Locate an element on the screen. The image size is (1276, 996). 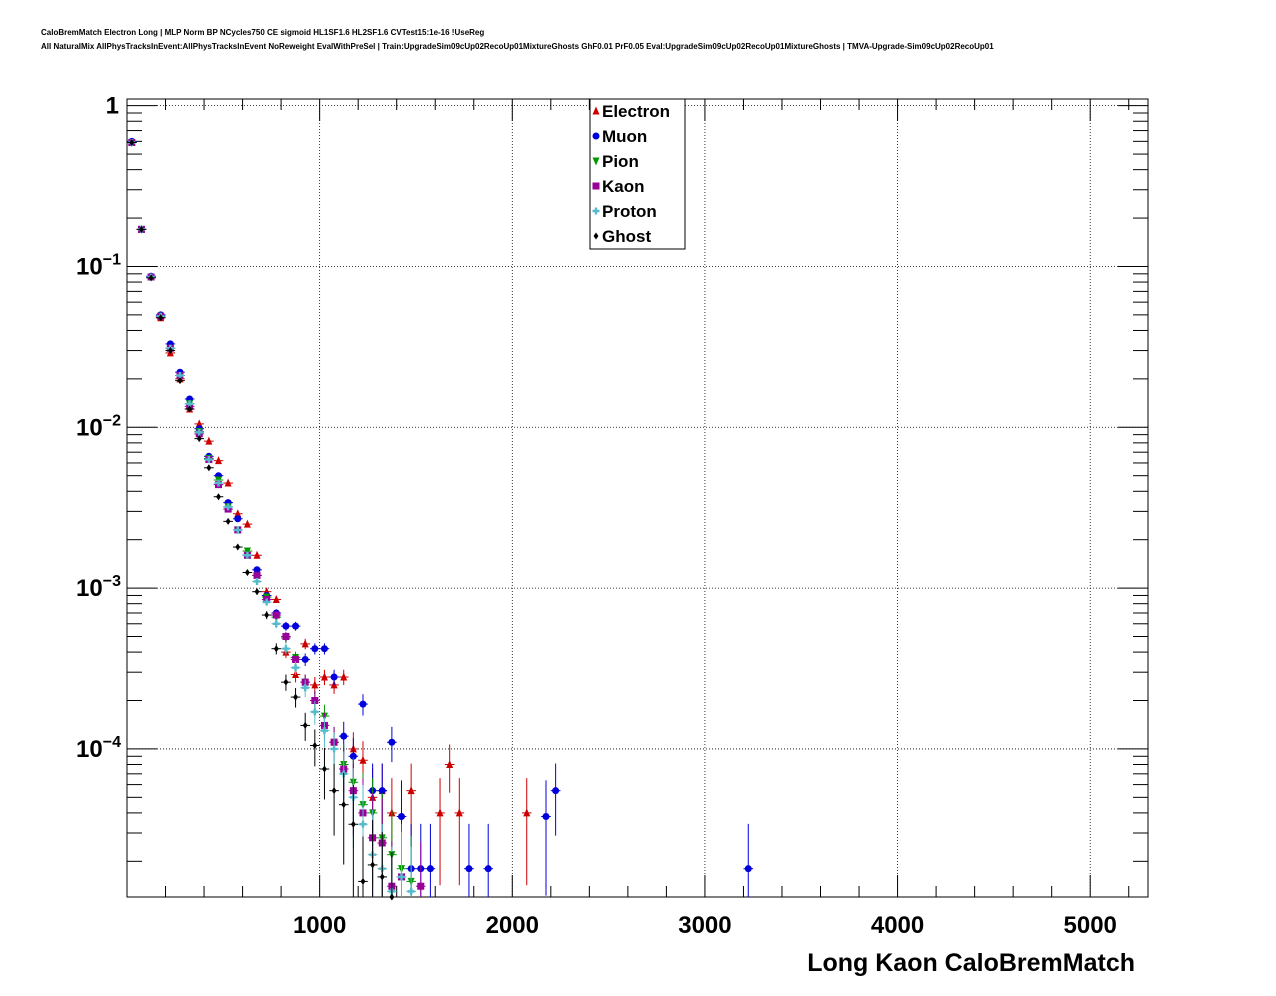
legend-label: Pion is located at coordinates (620, 161).